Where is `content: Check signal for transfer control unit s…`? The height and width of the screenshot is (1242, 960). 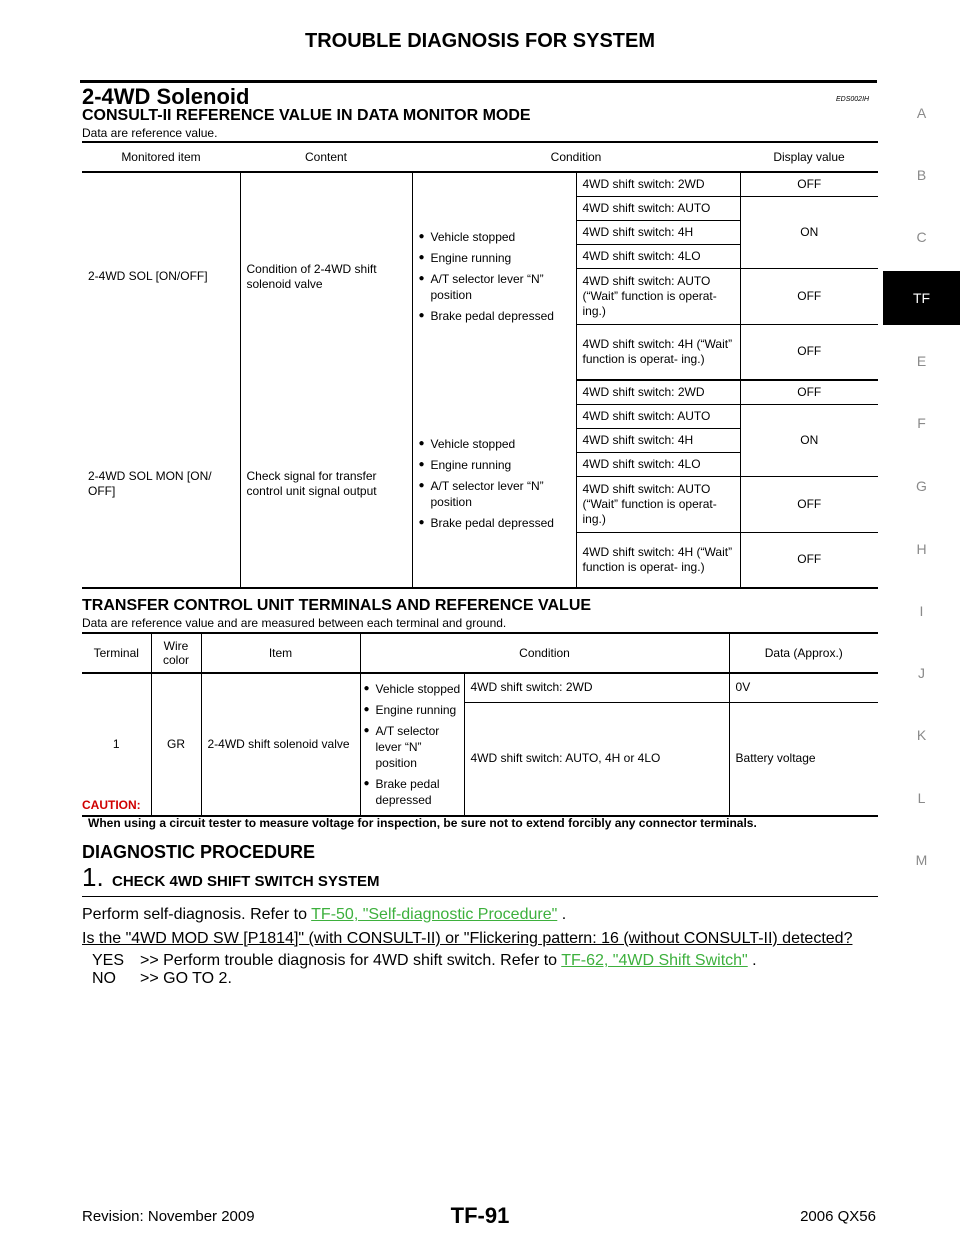
content: Check signal for transfer control unit s… is located at coordinates (326, 484).